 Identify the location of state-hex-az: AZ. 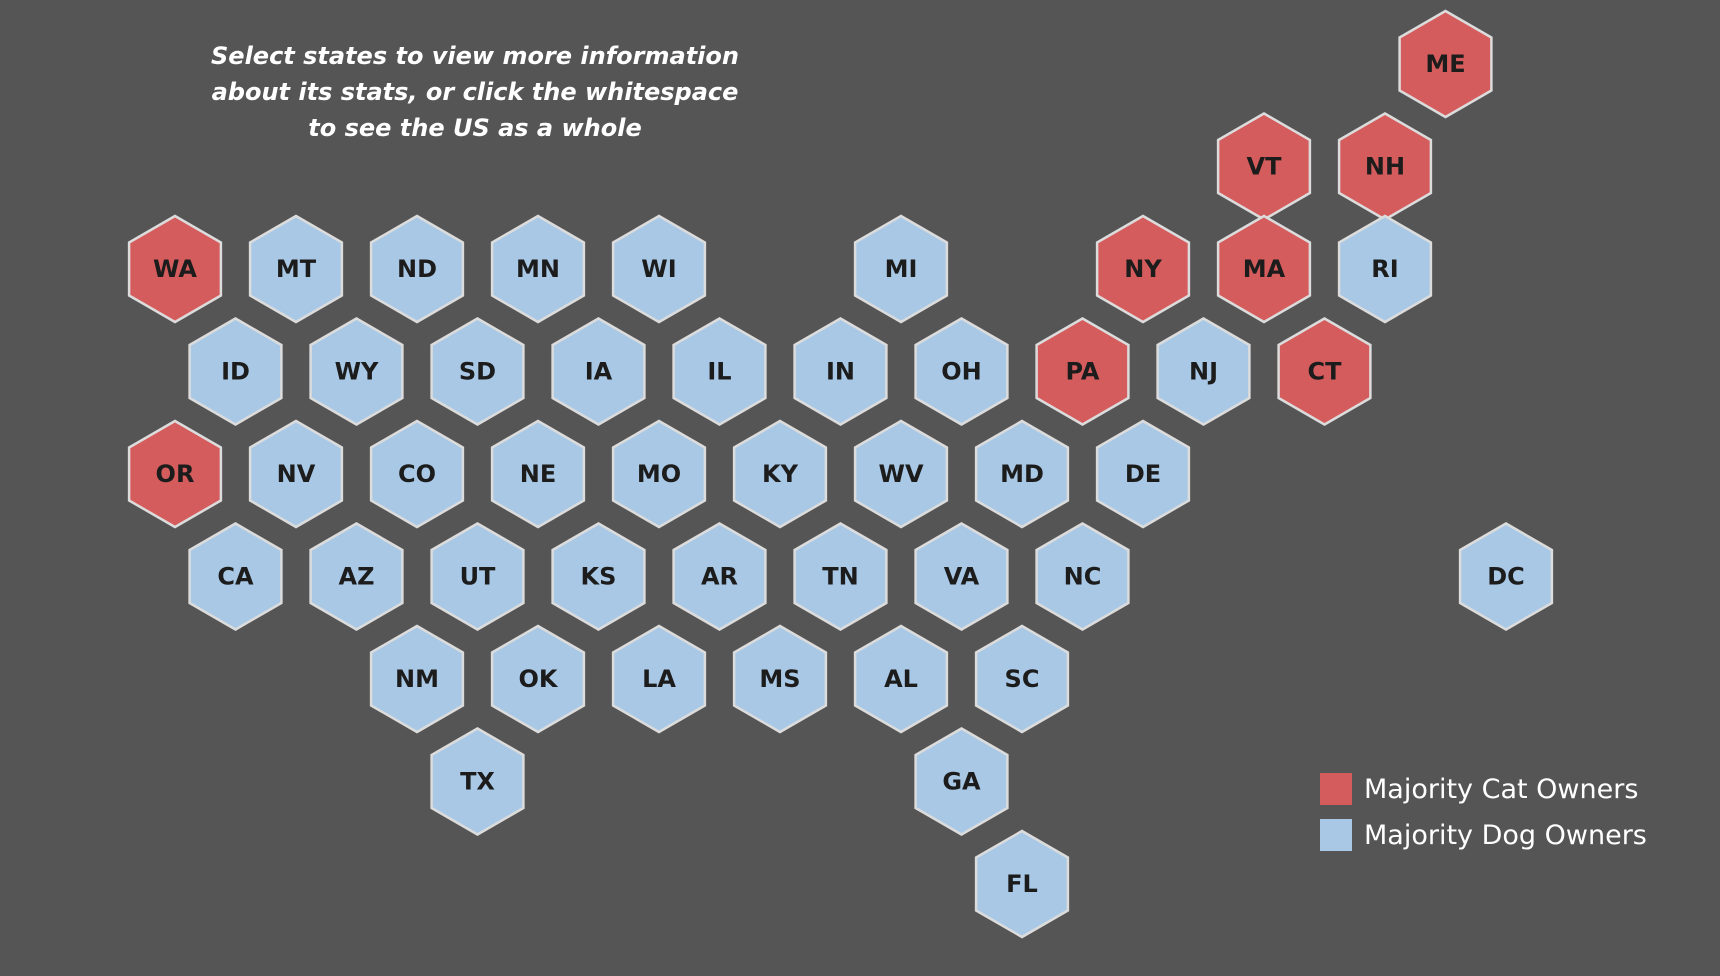
(356, 576).